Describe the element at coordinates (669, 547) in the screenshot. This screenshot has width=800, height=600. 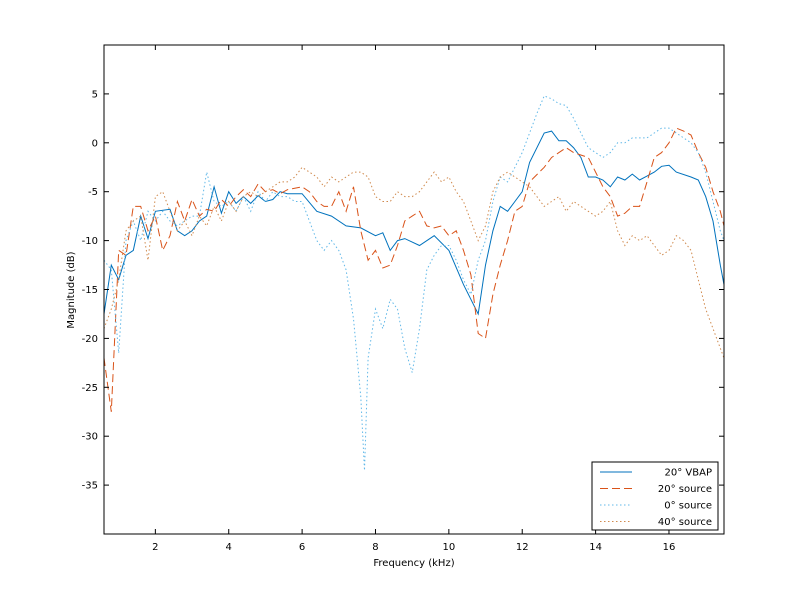
I see `x-tick-label: 16` at that location.